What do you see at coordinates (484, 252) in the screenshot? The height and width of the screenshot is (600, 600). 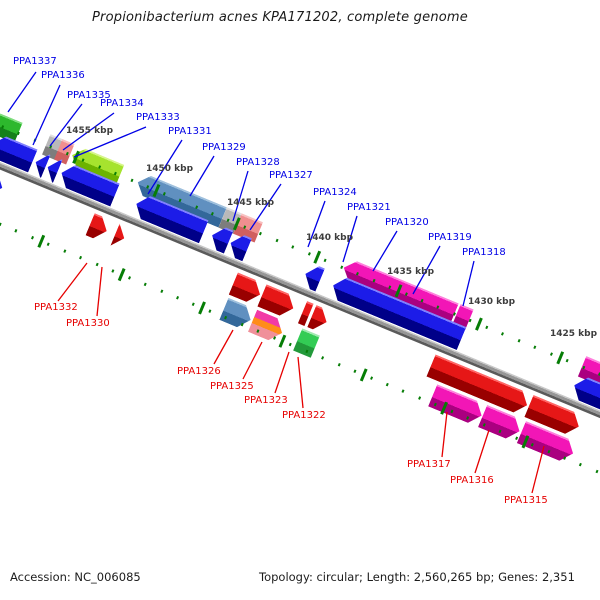 I see `gene-label: PPA1318` at bounding box center [484, 252].